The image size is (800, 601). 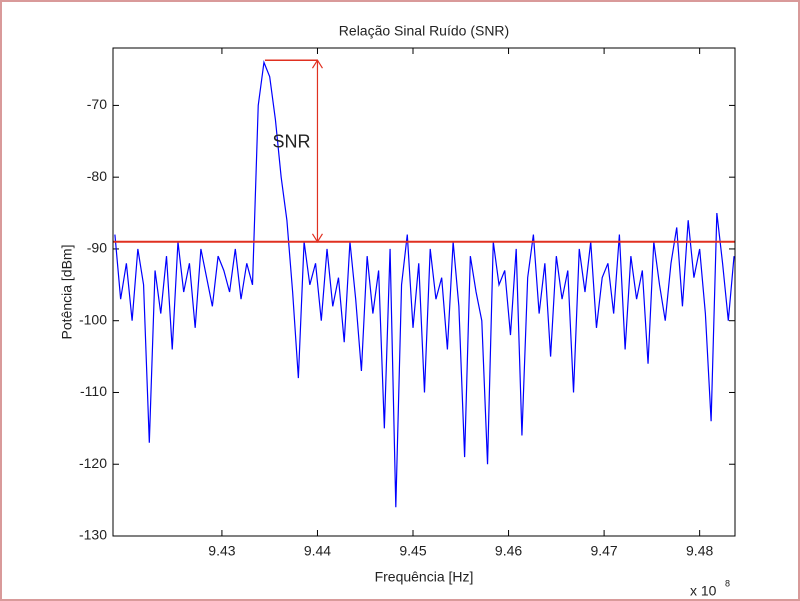 I want to click on x-axis-label: Frequência [Hz], so click(x=424, y=577).